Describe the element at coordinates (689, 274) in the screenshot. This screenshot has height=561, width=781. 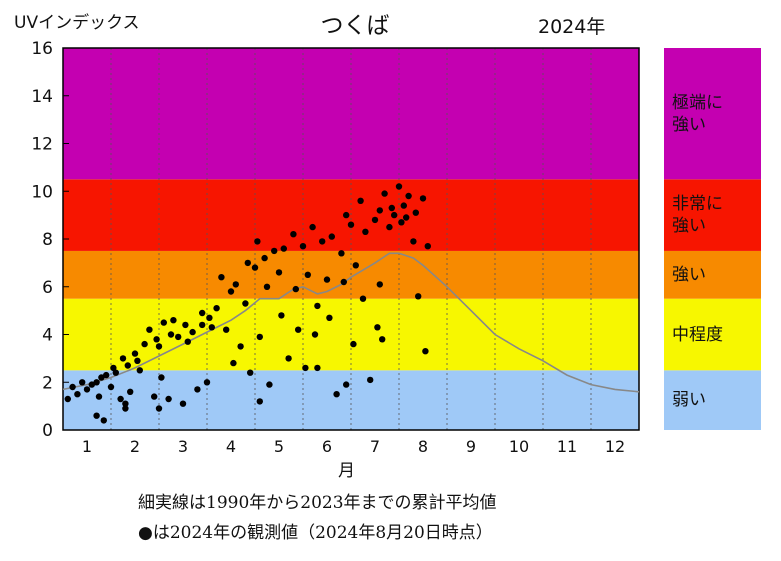
I see `legend-label-2: 強い` at that location.